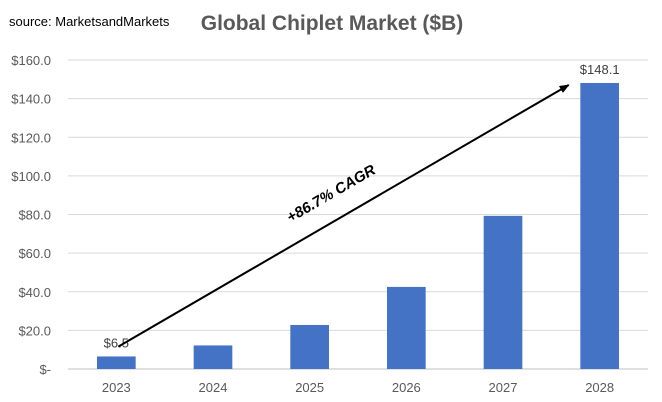  I want to click on y-tick-label: $-, so click(45, 369).